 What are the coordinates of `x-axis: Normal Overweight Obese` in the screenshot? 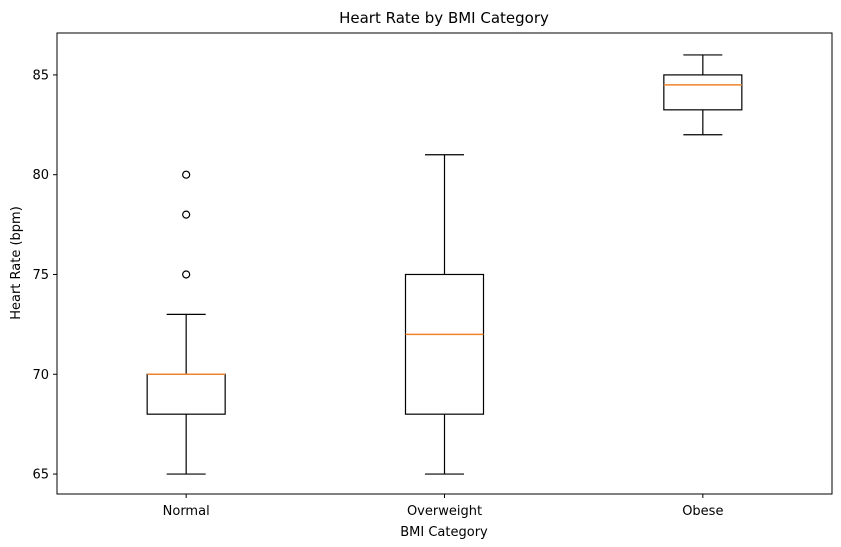 It's located at (443, 506).